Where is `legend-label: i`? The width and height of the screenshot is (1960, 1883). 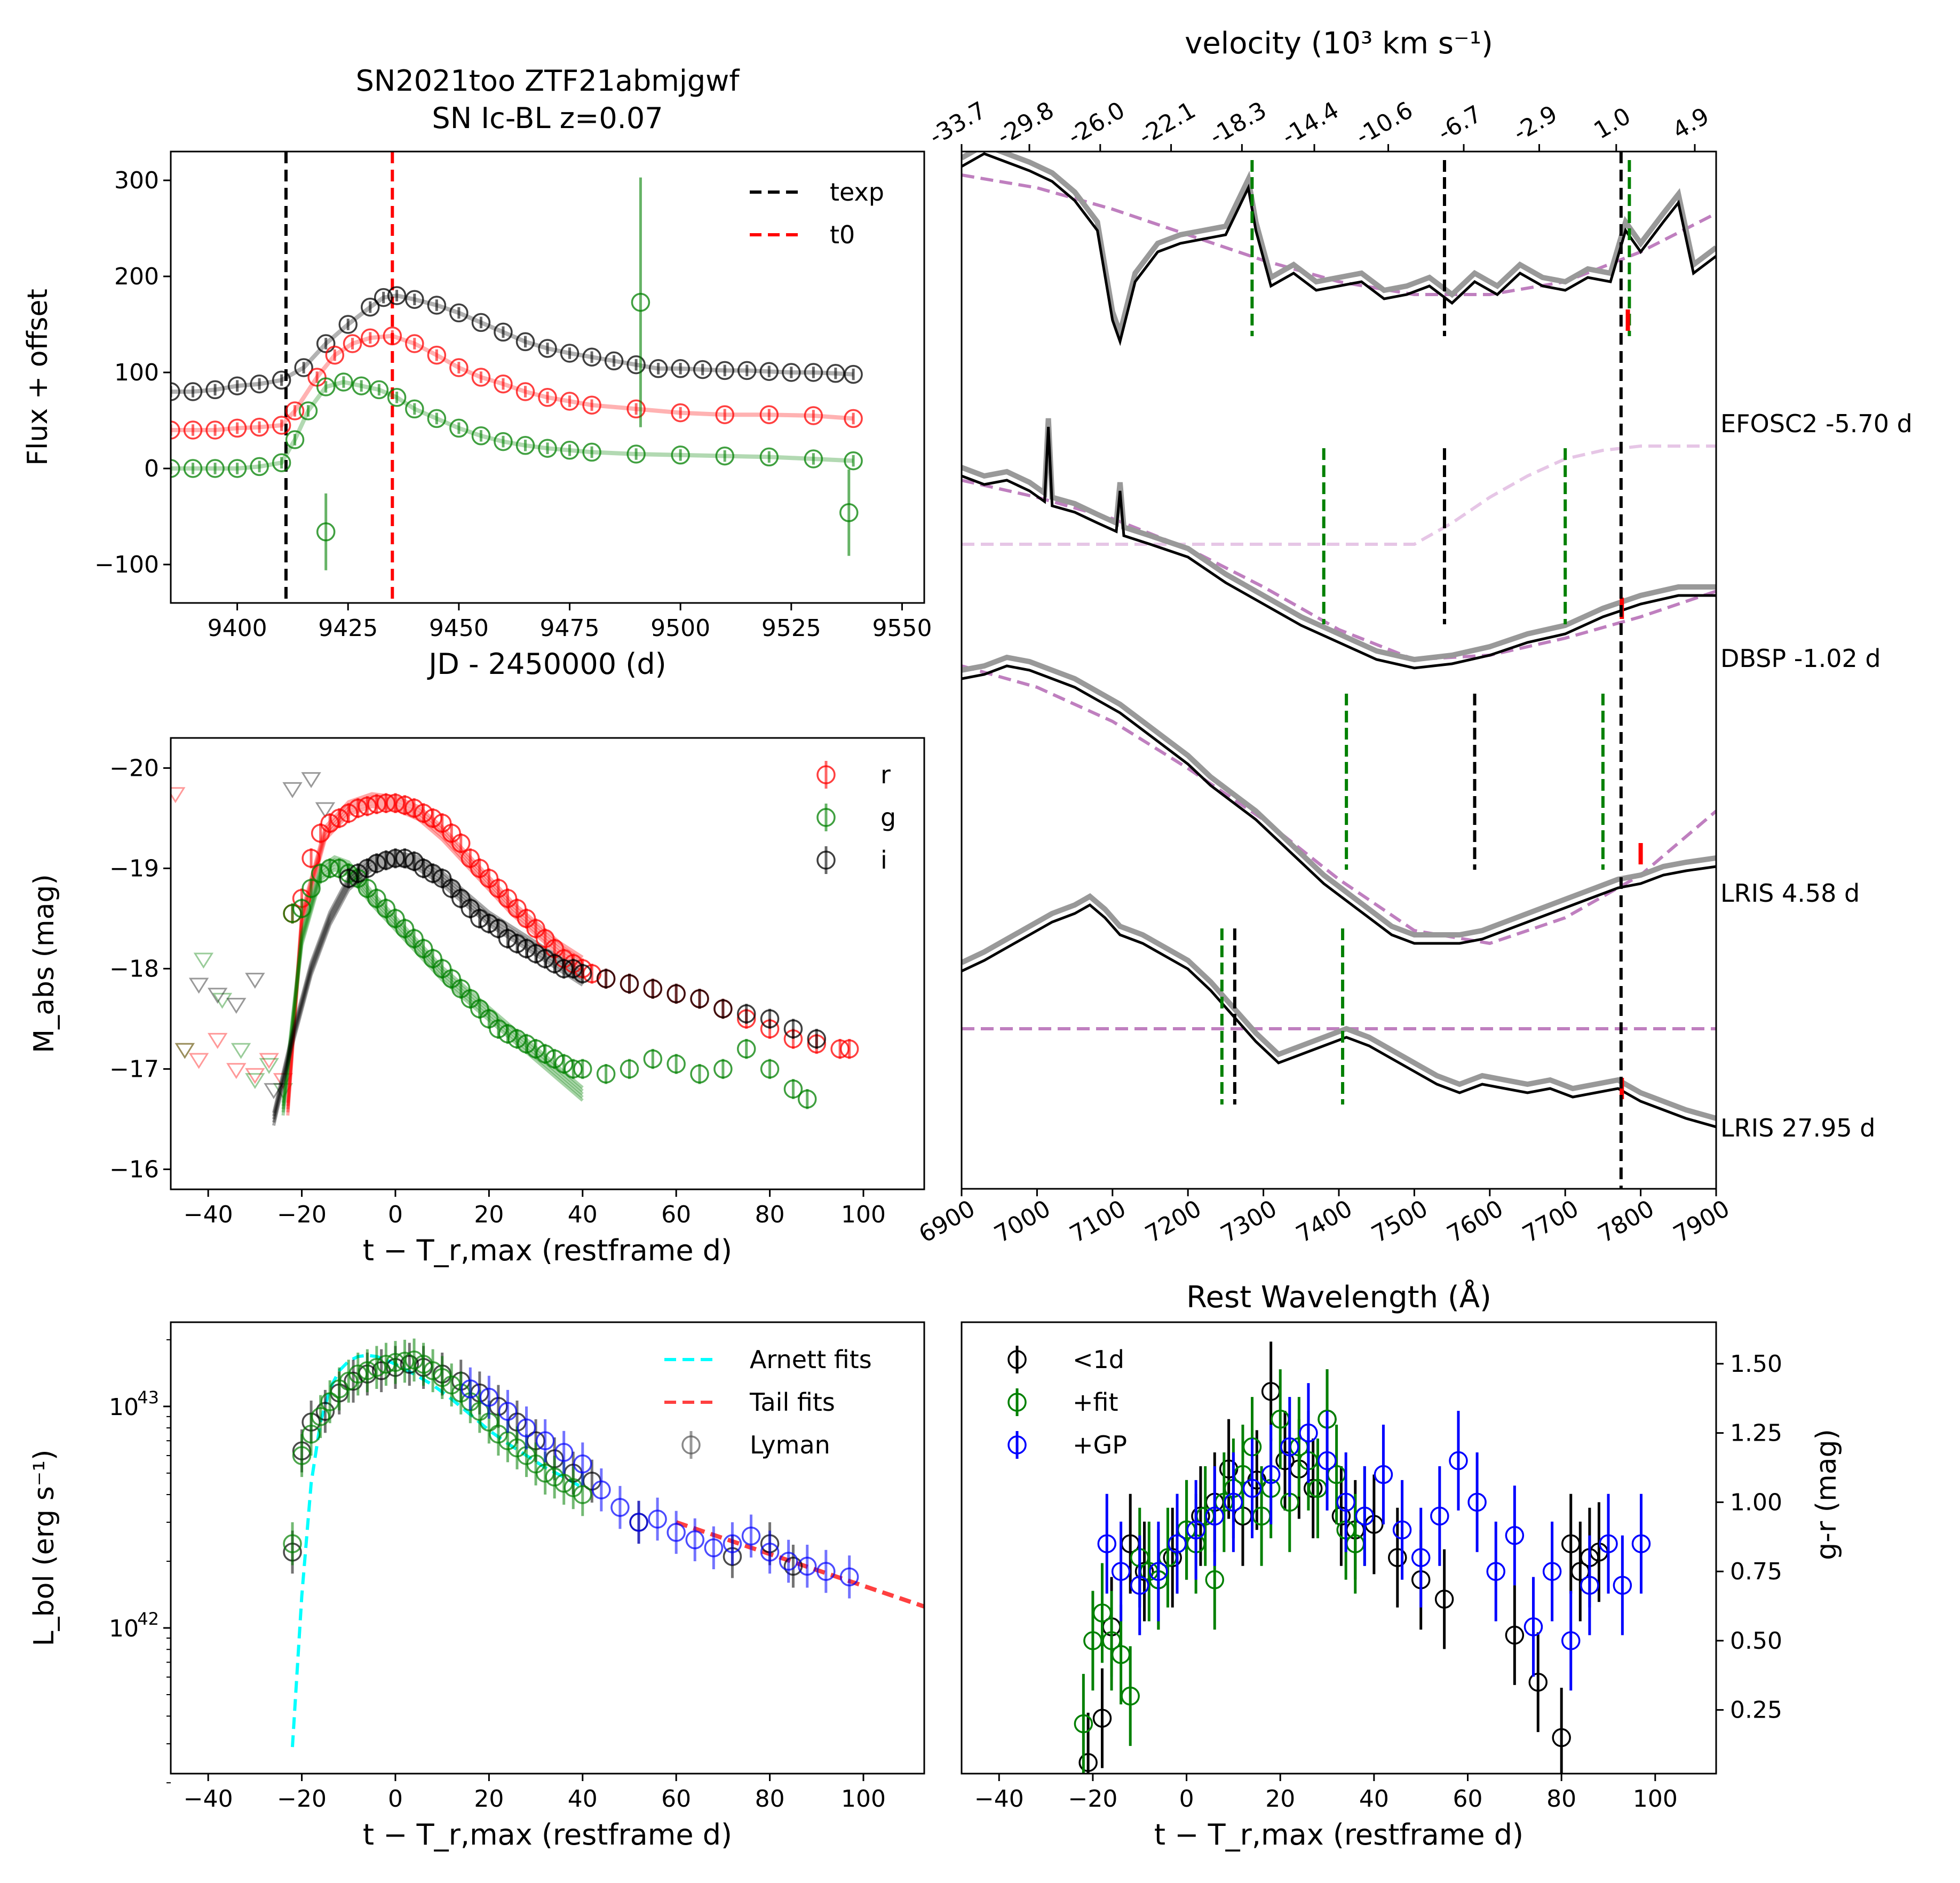 legend-label: i is located at coordinates (883, 860).